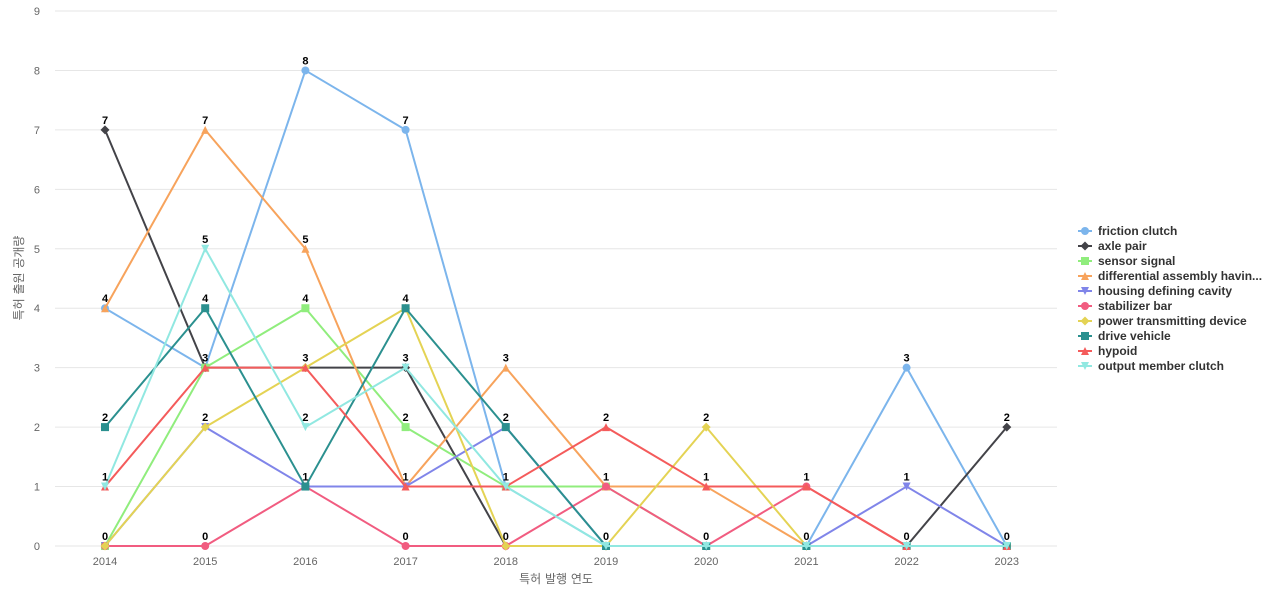 The height and width of the screenshot is (600, 1280). What do you see at coordinates (37, 309) in the screenshot?
I see `y-tick-label: 4` at bounding box center [37, 309].